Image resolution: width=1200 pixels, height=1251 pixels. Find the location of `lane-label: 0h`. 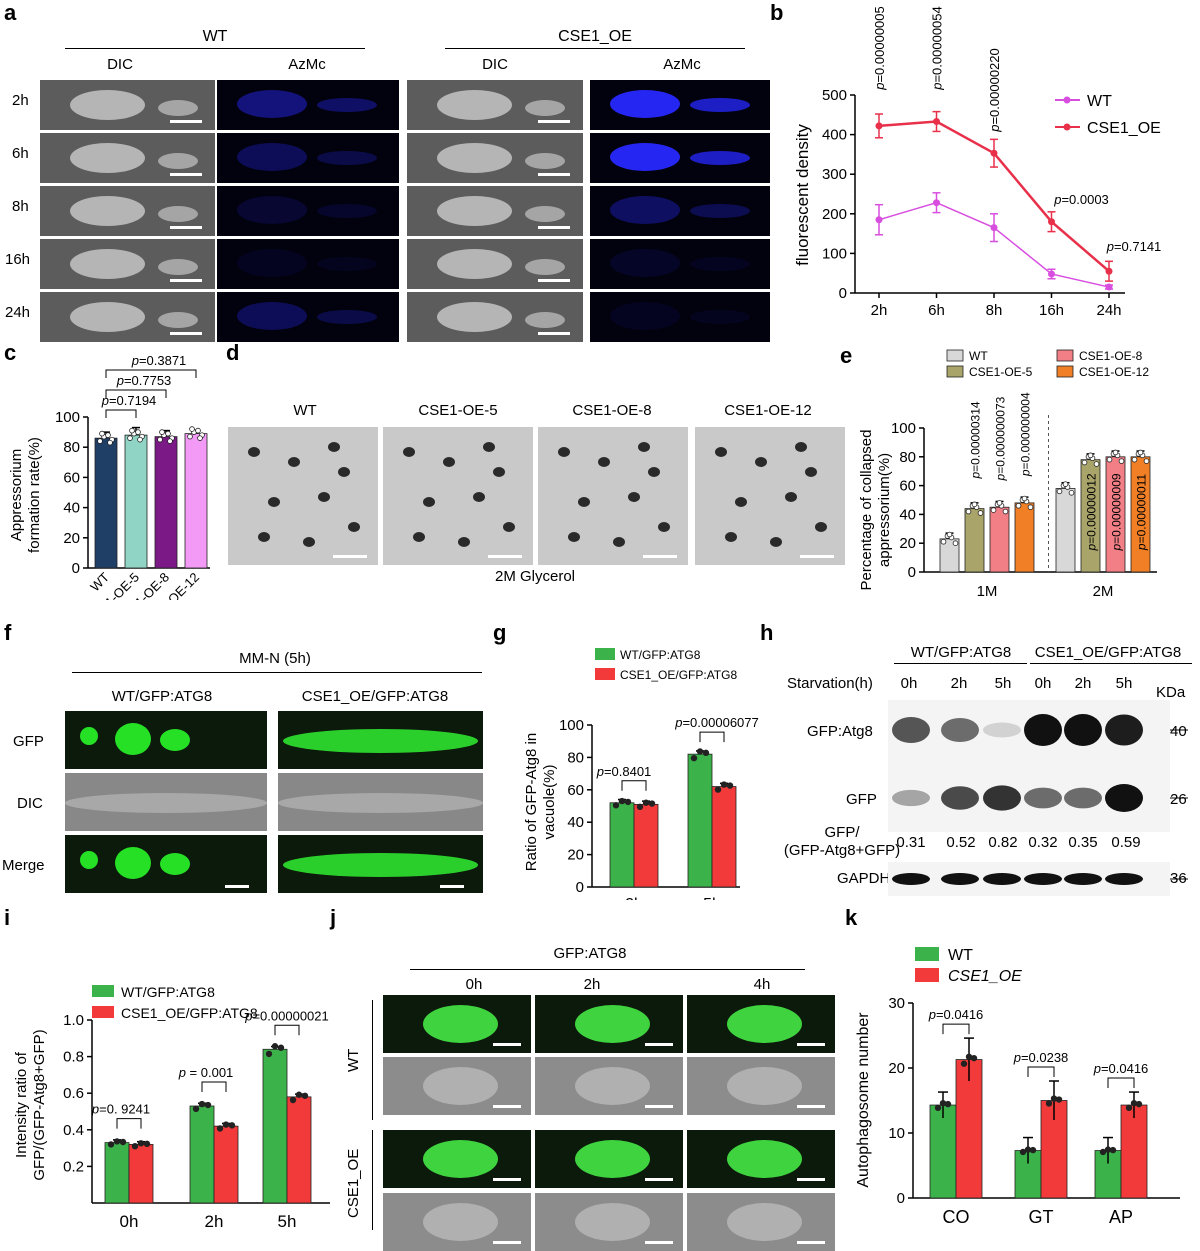

lane-label: 0h is located at coordinates (909, 683).